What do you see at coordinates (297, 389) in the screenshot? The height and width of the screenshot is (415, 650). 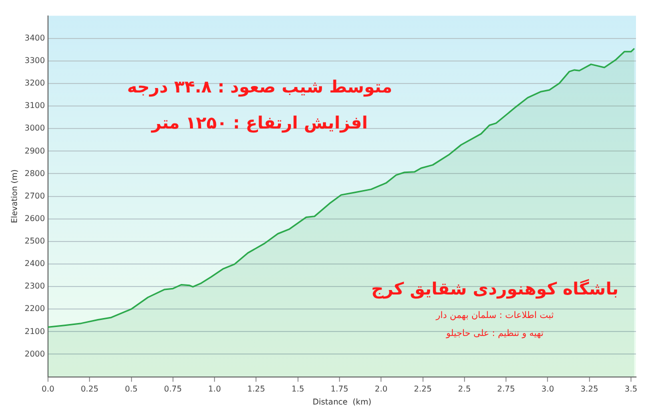 I see `x-tick-label: 1.5` at bounding box center [297, 389].